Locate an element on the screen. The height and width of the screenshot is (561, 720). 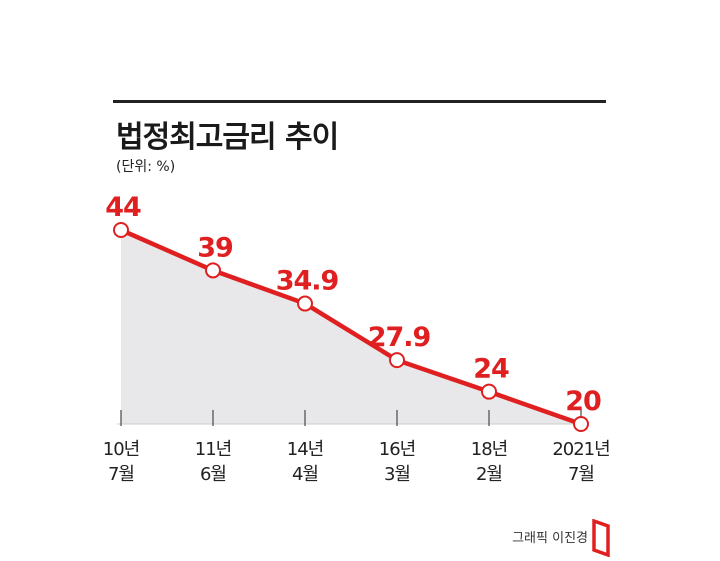
x-tick-label-line: 14년 is located at coordinates (305, 449).